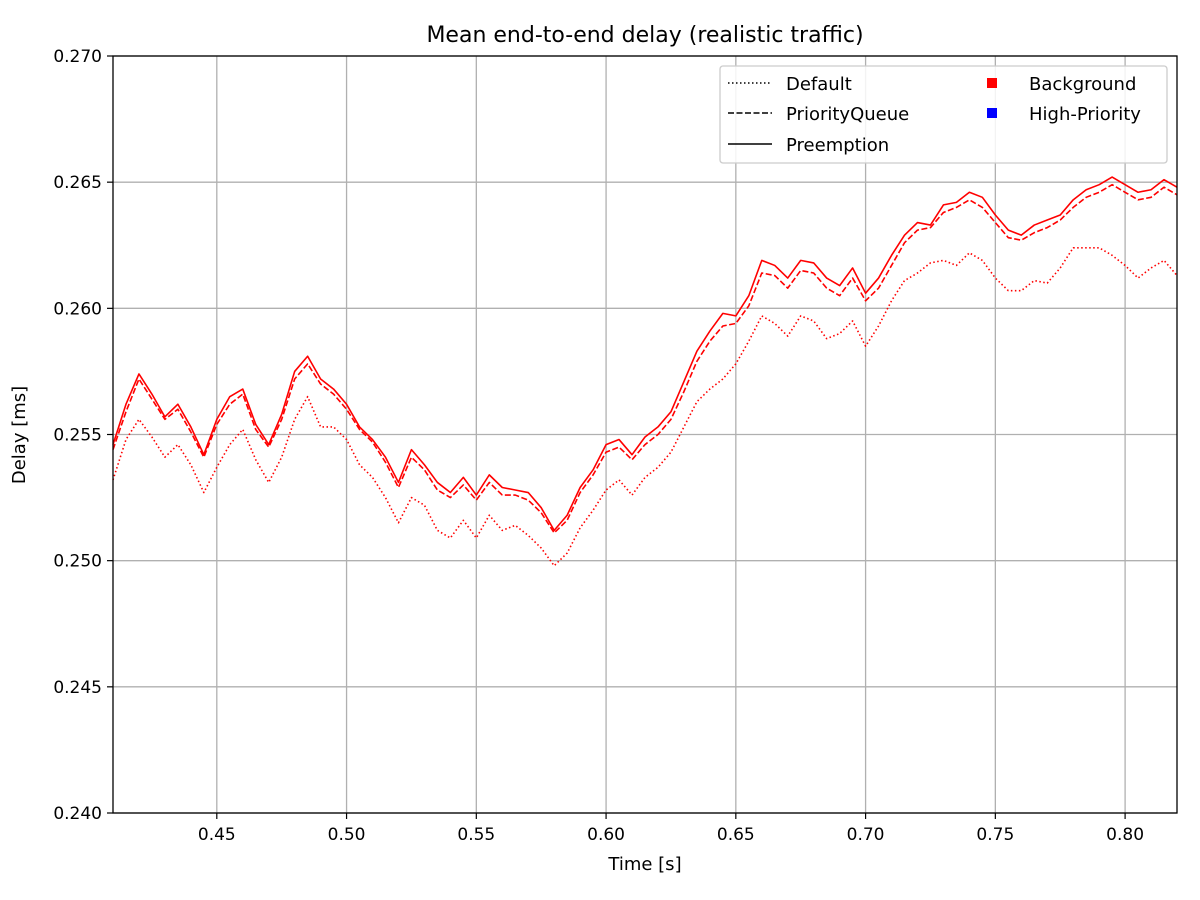 The height and width of the screenshot is (900, 1200). What do you see at coordinates (77, 183) in the screenshot?
I see `y-tick-label: 0.265` at bounding box center [77, 183].